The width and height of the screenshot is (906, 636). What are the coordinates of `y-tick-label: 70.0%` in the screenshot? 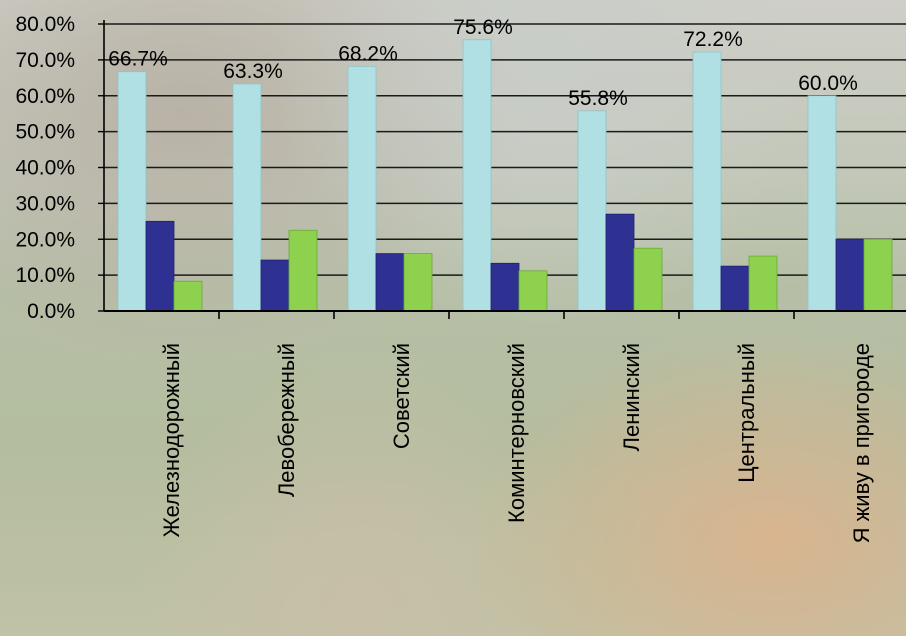 It's located at (45, 60).